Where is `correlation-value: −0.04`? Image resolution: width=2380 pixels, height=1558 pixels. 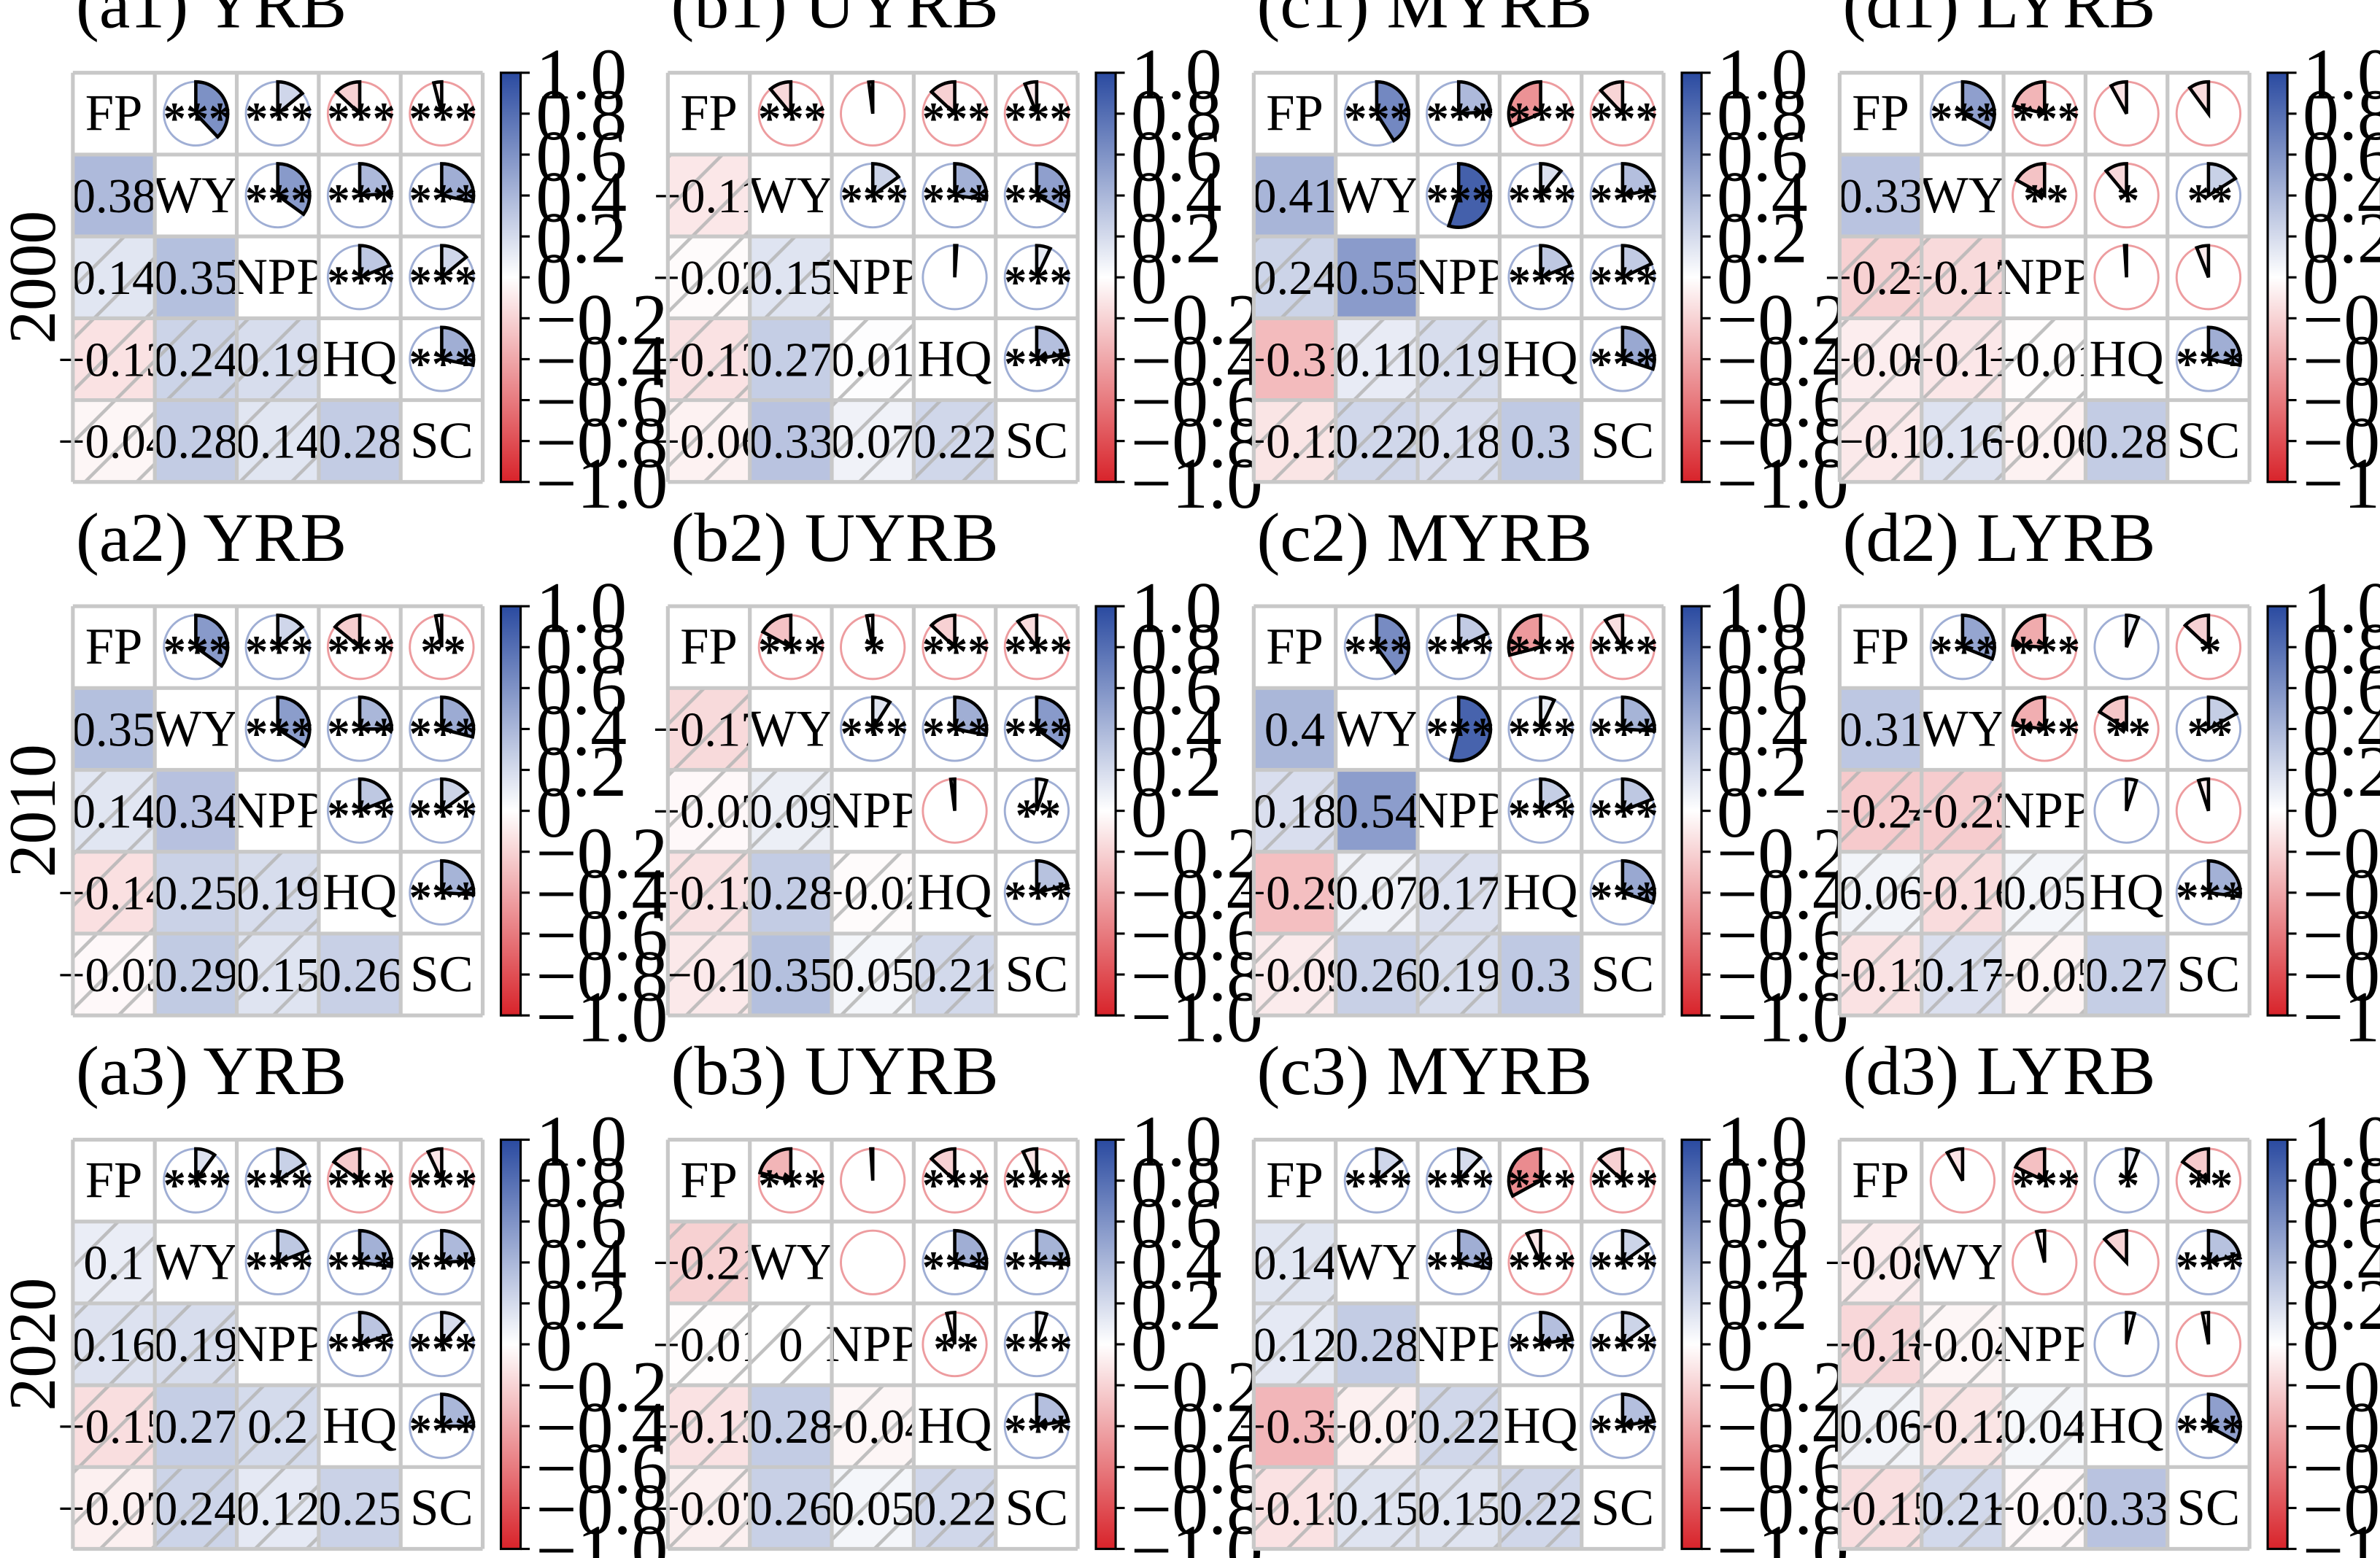 correlation-value: −0.04 is located at coordinates (114, 442).